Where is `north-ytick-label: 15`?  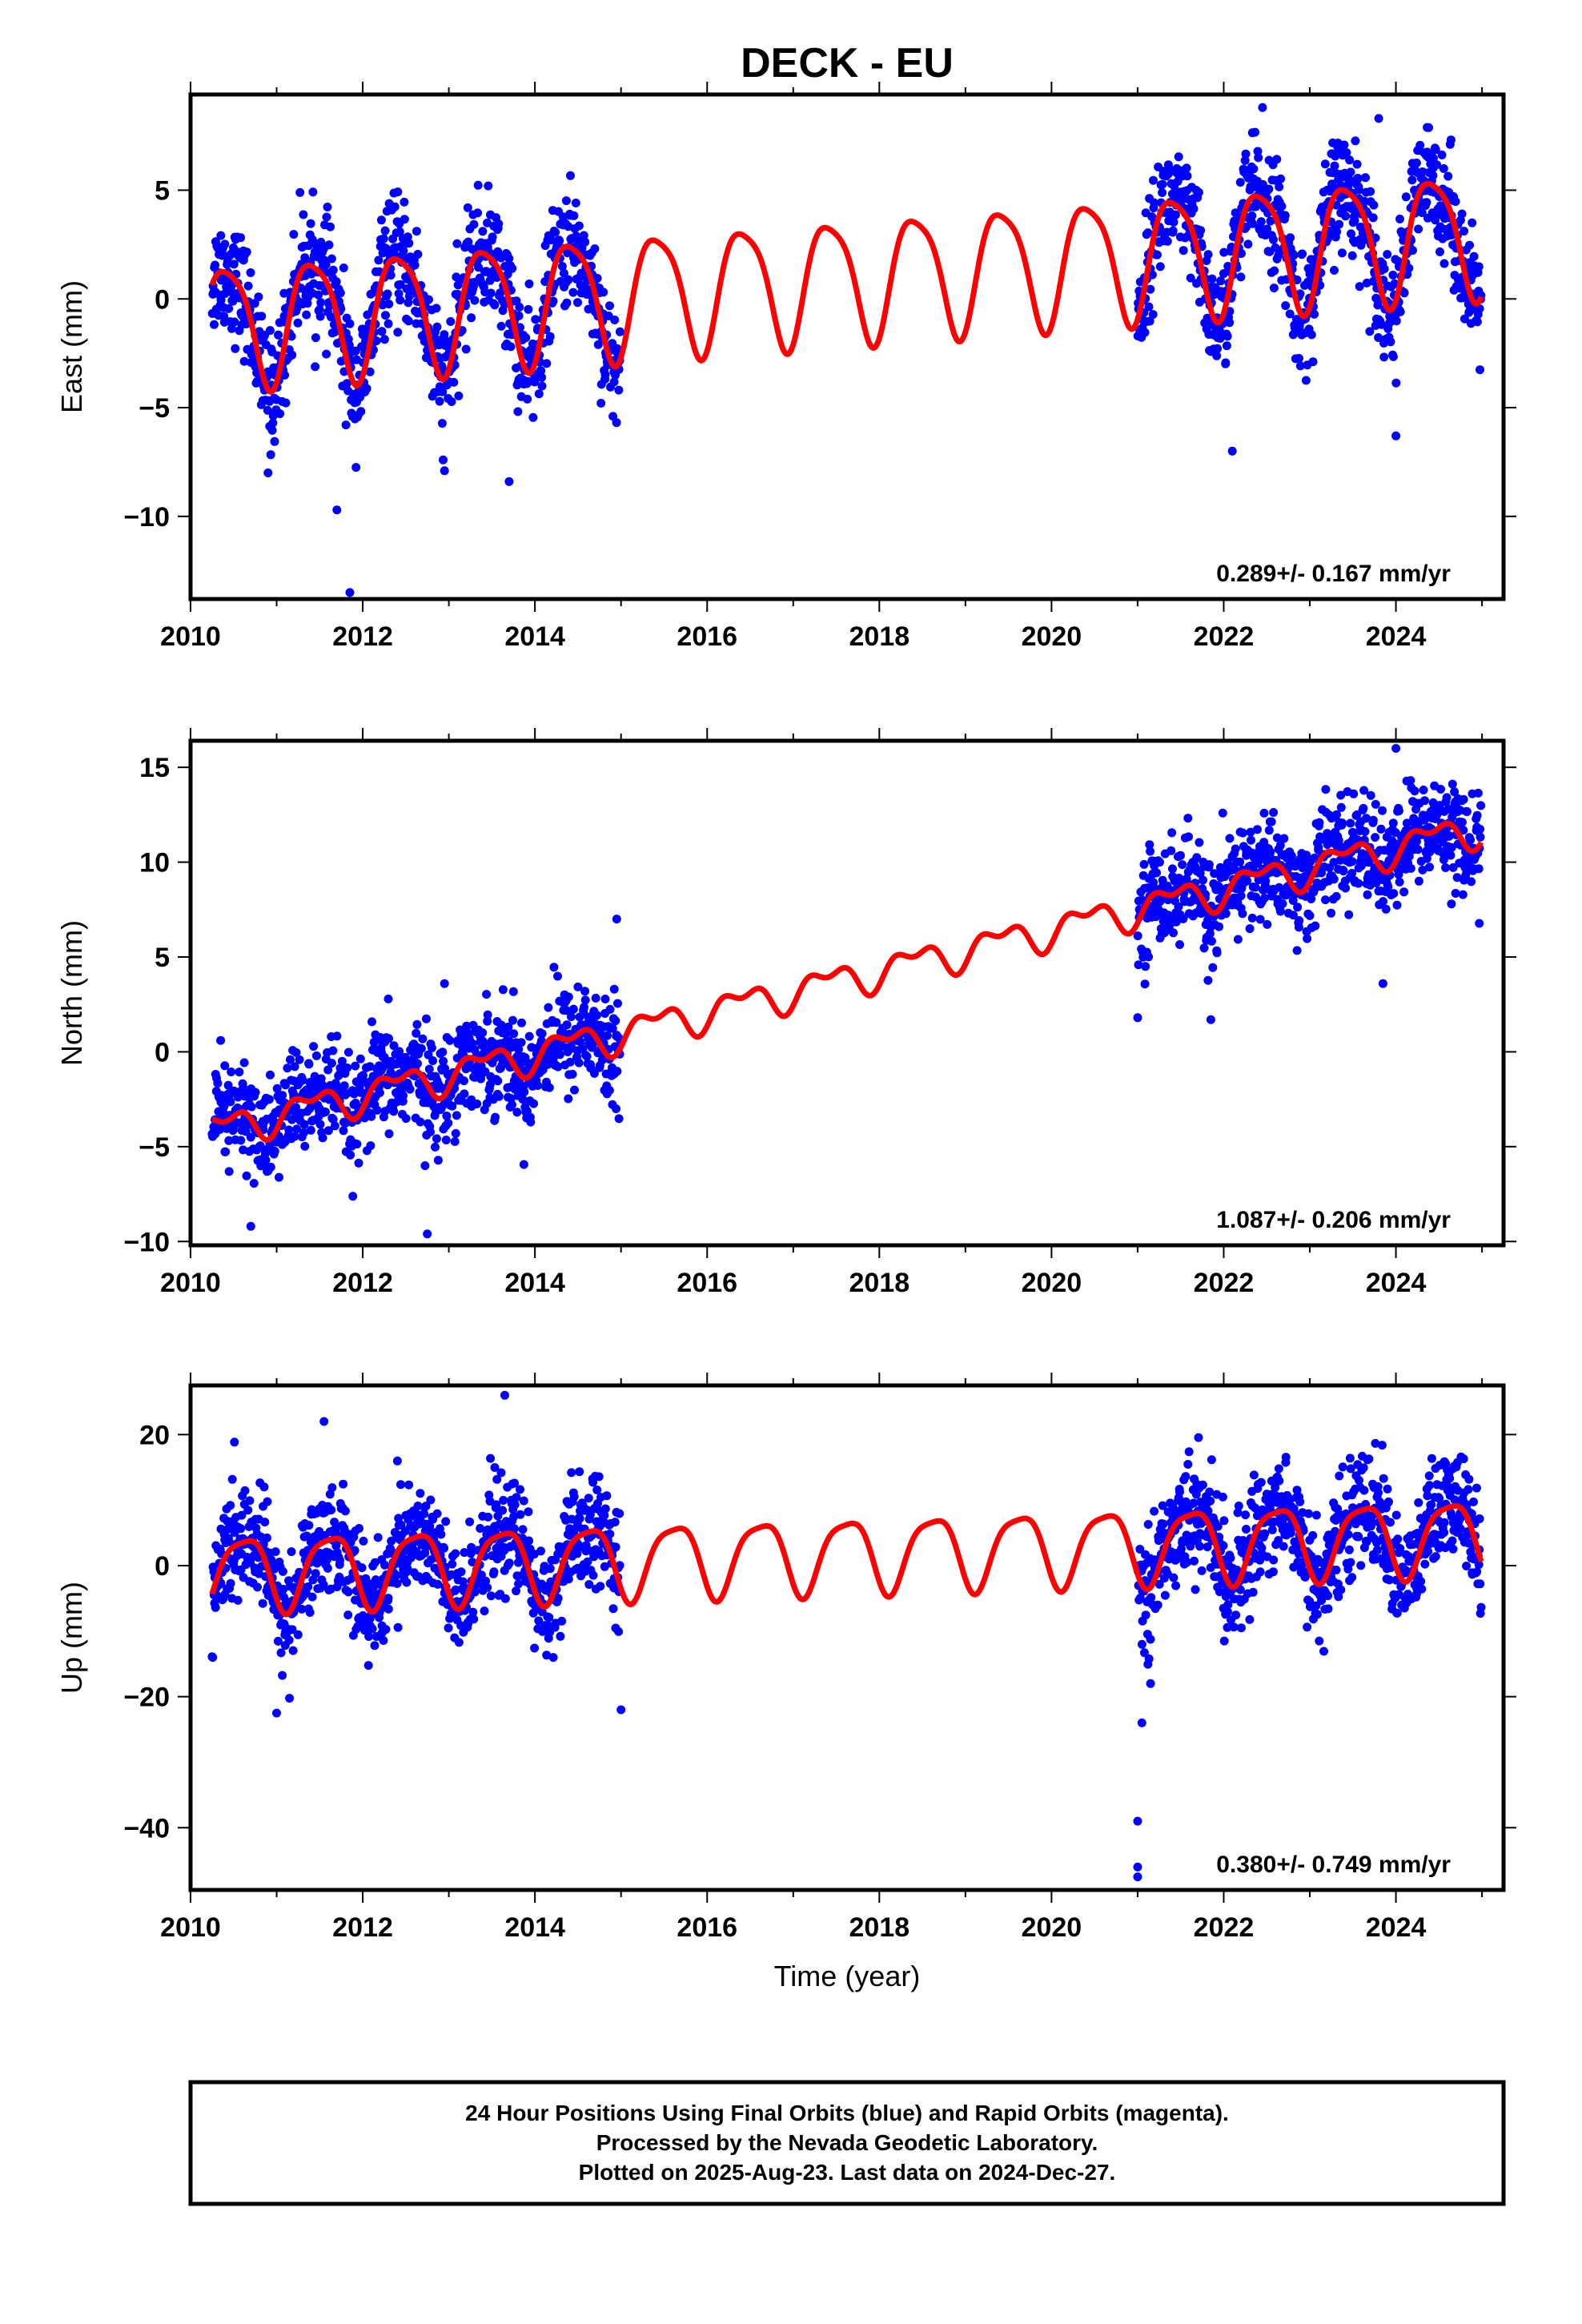 north-ytick-label: 15 is located at coordinates (154, 768).